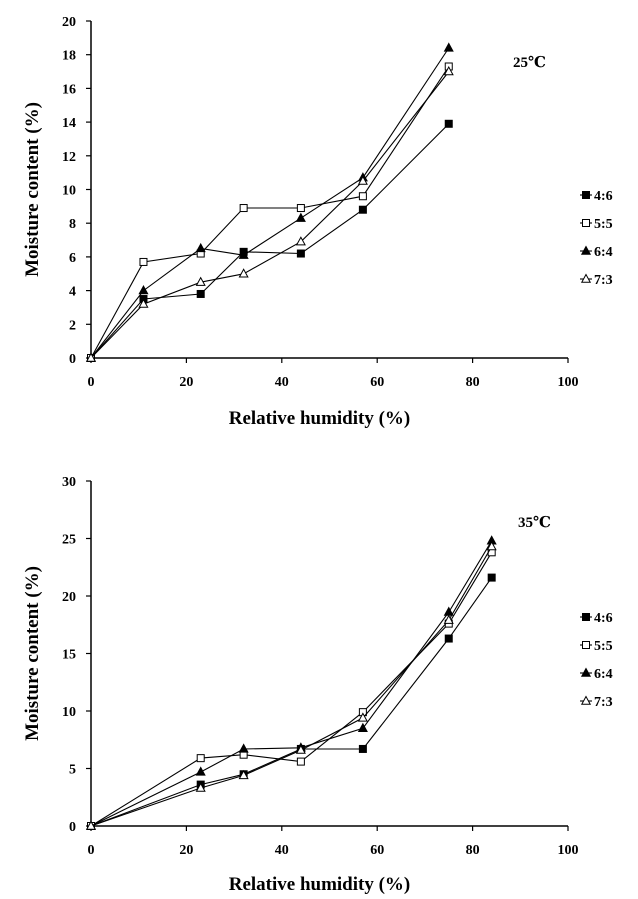 Image resolution: width=638 pixels, height=899 pixels. Describe the element at coordinates (72, 224) in the screenshot. I see `y-tick-label: 8` at that location.